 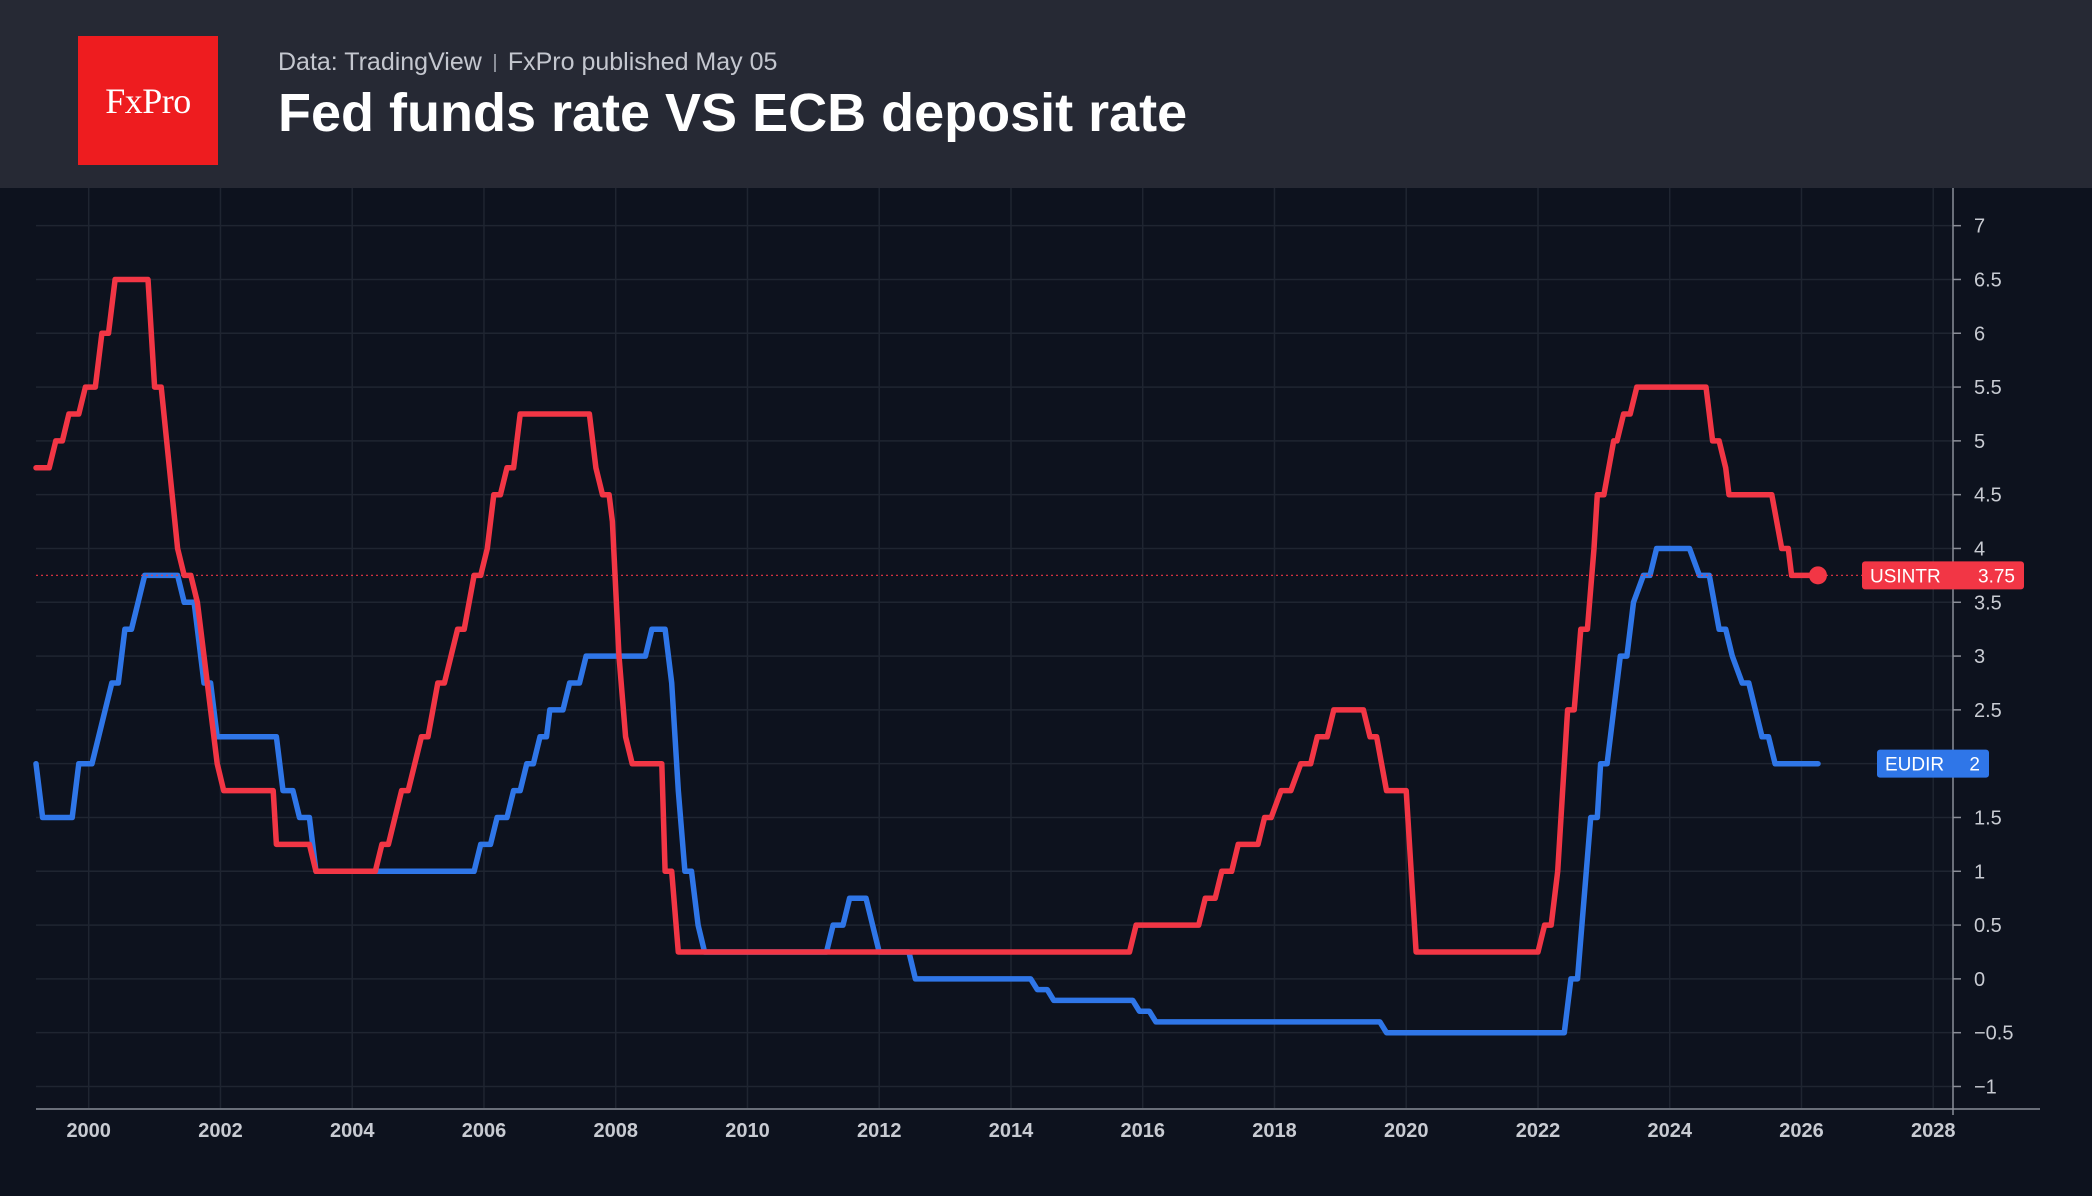 I want to click on x-tick-label: 2010, so click(x=747, y=1131).